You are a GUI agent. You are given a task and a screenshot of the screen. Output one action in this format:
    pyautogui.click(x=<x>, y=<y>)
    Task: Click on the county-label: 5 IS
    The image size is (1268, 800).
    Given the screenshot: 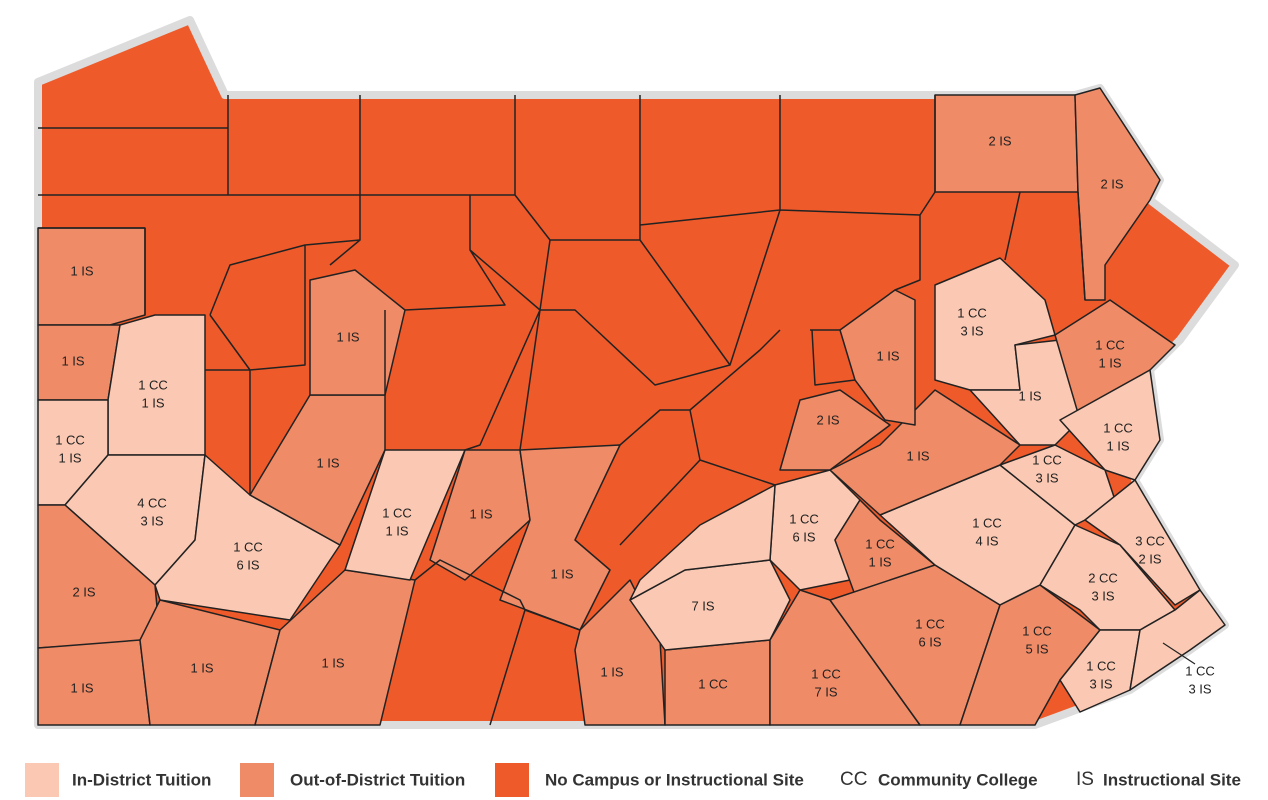 What is the action you would take?
    pyautogui.click(x=1036, y=648)
    